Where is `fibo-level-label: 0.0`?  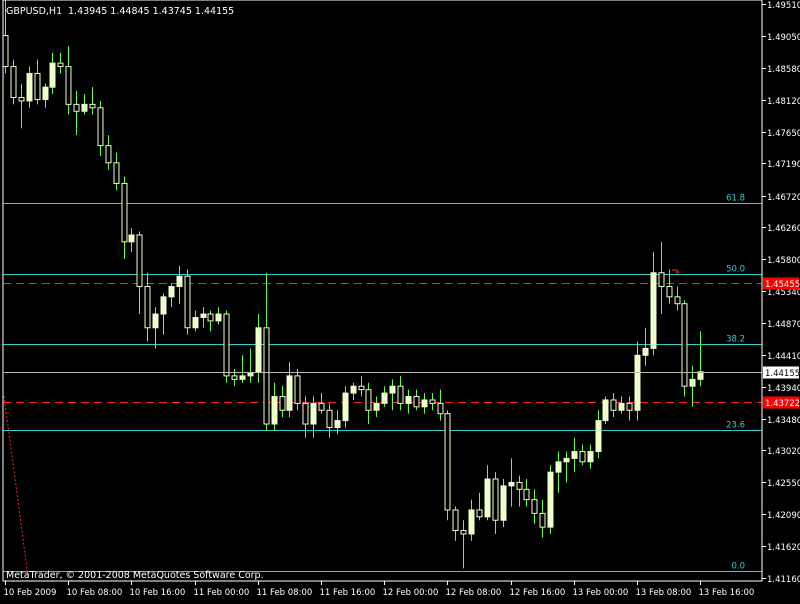 fibo-level-label: 0.0 is located at coordinates (738, 567).